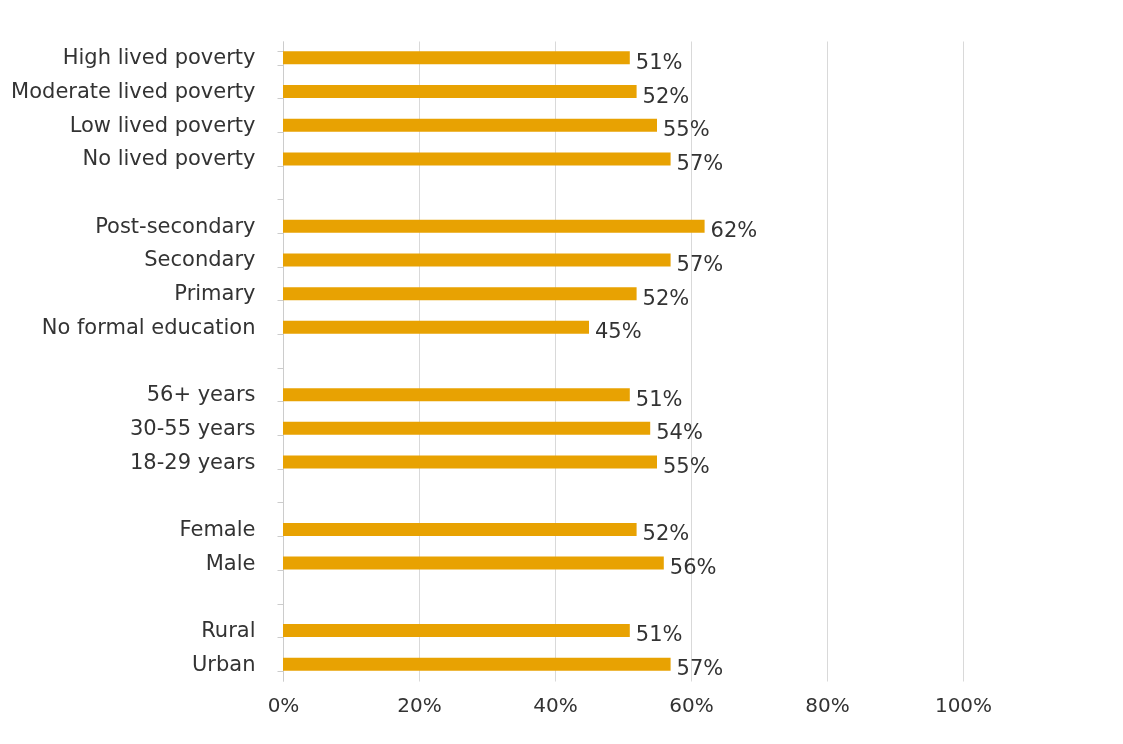 This screenshot has width=1123, height=744. What do you see at coordinates (215, 293) in the screenshot?
I see `y-tick-label: Primary` at bounding box center [215, 293].